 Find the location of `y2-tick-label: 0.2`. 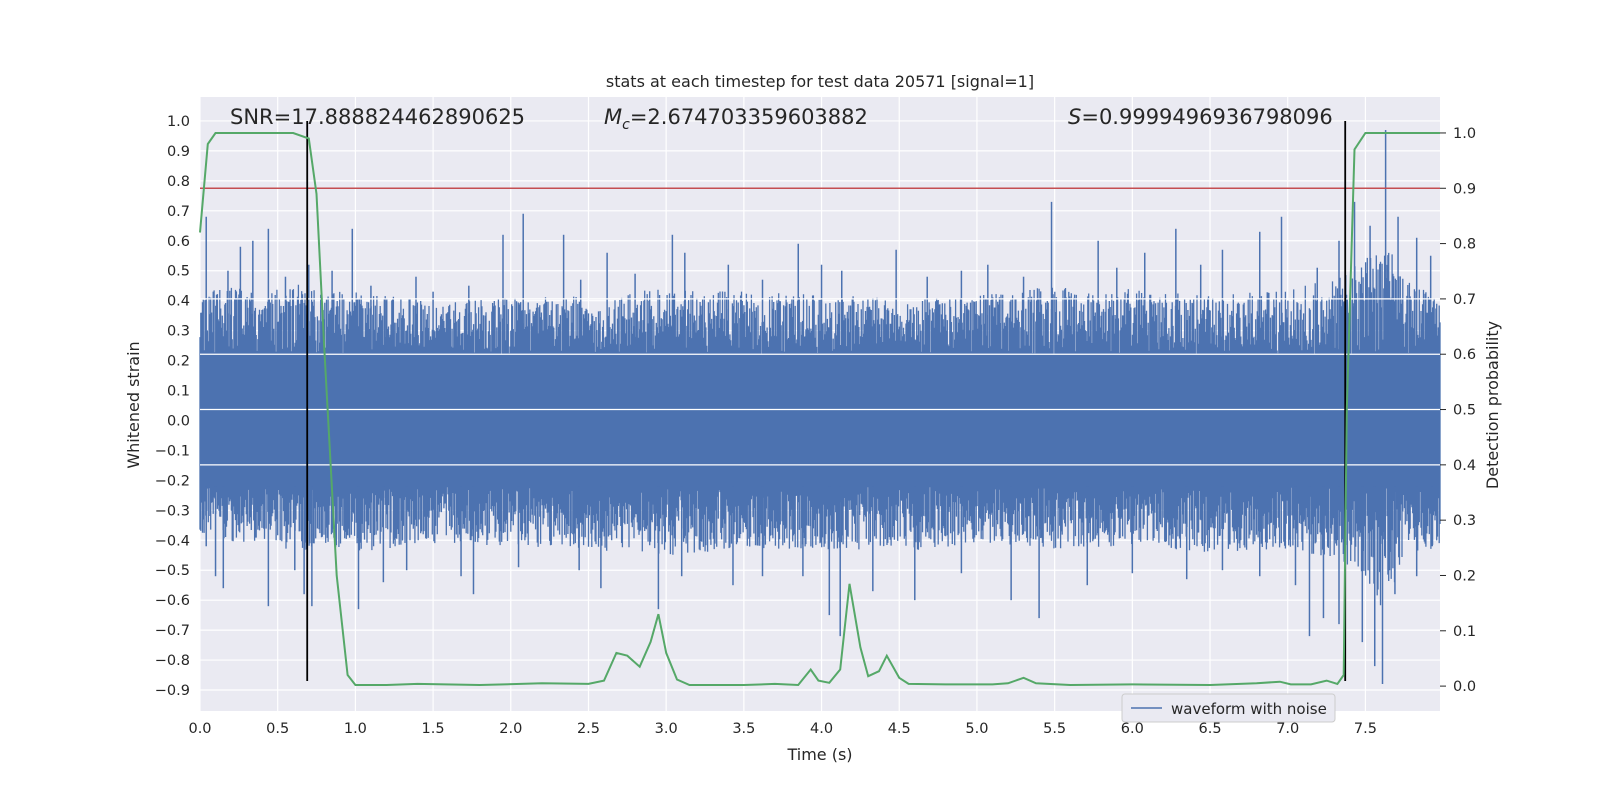

y2-tick-label: 0.2 is located at coordinates (1464, 576).